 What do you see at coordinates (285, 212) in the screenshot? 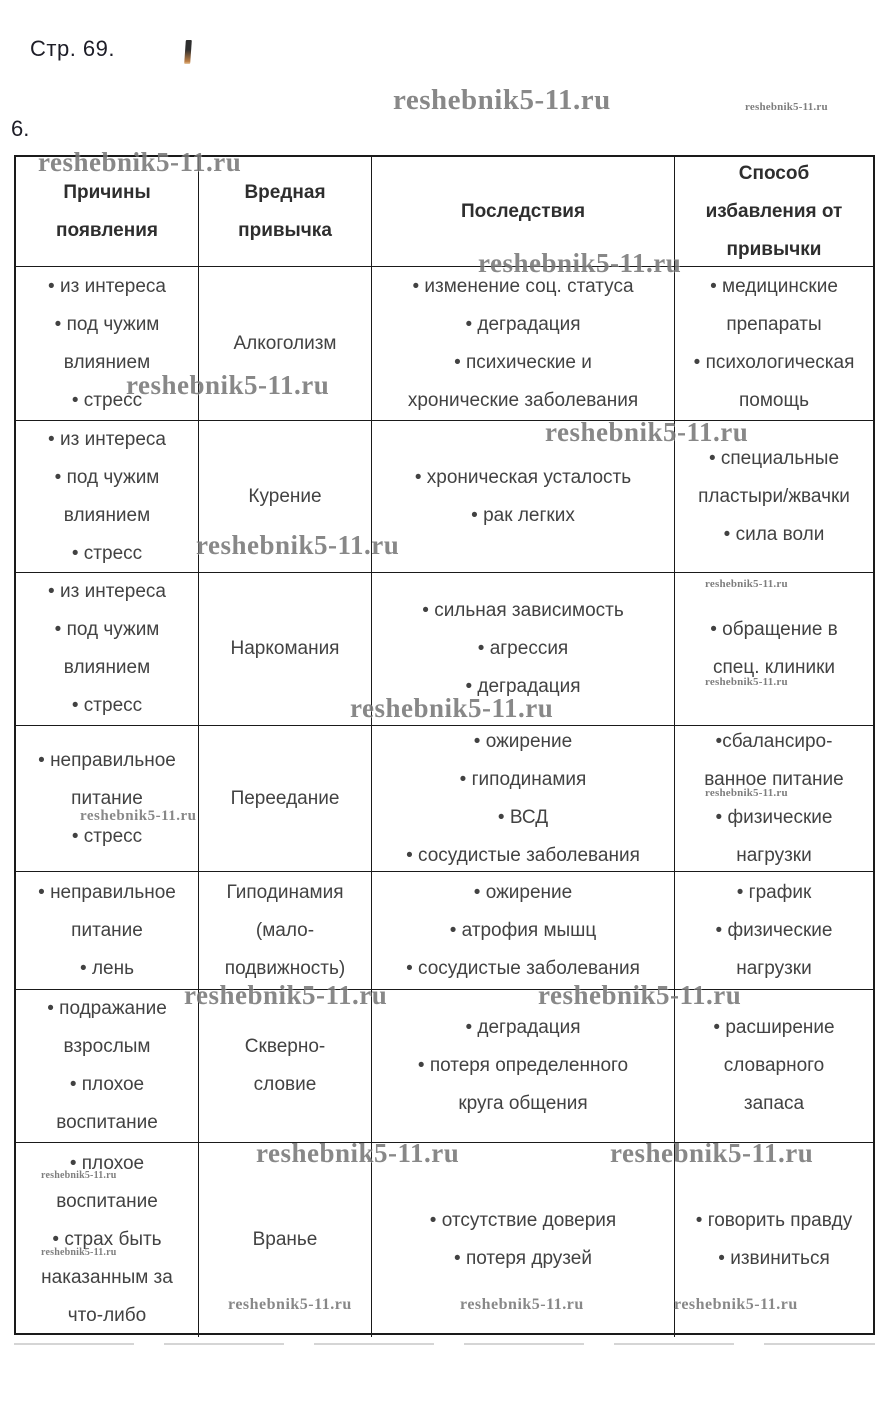
I see `header-cell-habit: Вредная привычка` at bounding box center [285, 212].